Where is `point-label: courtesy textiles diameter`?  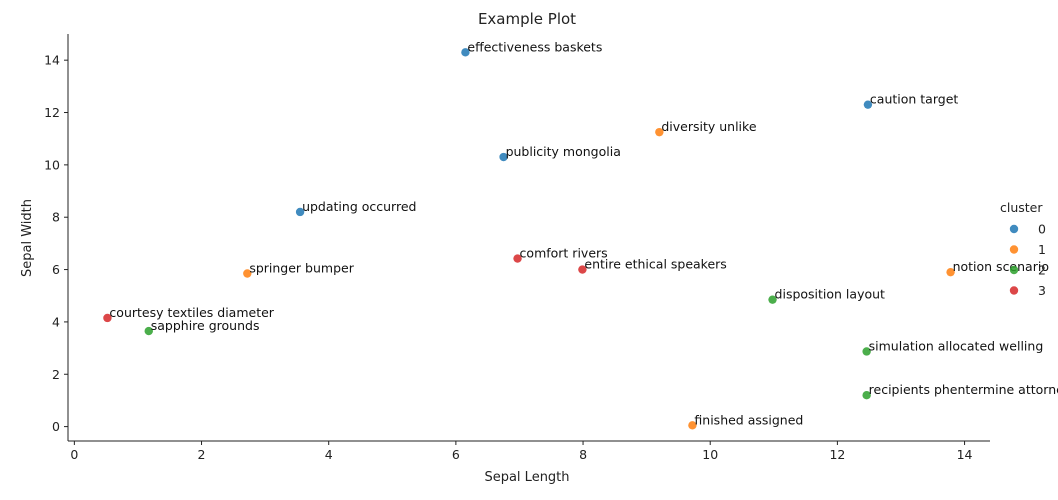
point-label: courtesy textiles diameter is located at coordinates (191, 312).